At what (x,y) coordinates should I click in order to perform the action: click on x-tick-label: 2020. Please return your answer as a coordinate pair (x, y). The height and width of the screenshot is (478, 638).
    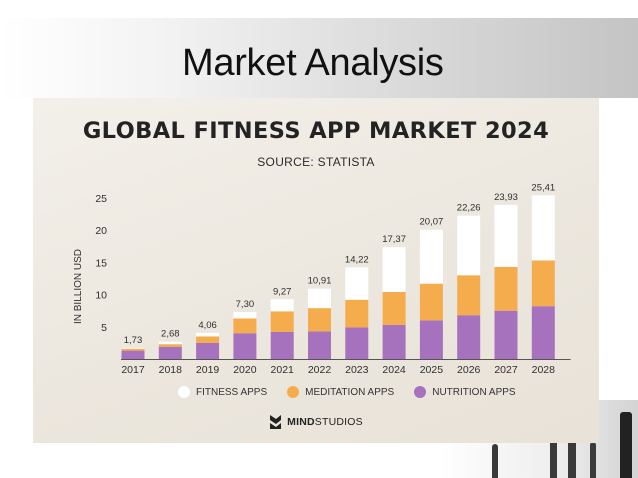
    Looking at the image, I should click on (245, 370).